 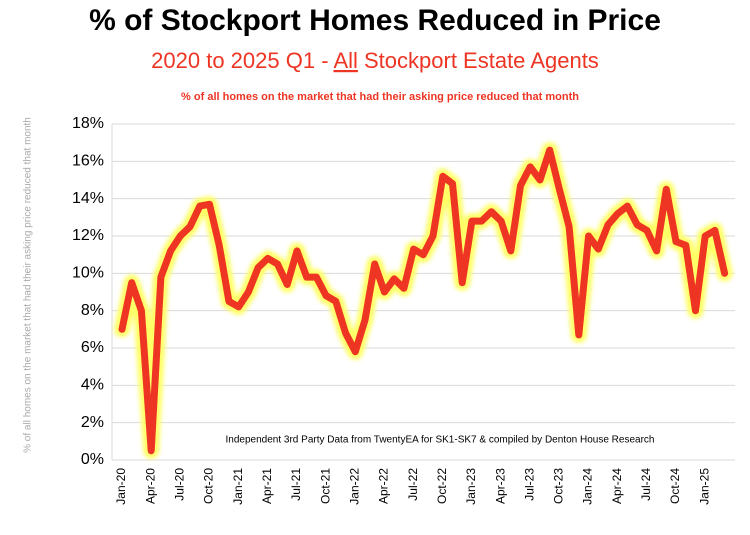 I want to click on x-tick-label: Jan-25, so click(x=704, y=486).